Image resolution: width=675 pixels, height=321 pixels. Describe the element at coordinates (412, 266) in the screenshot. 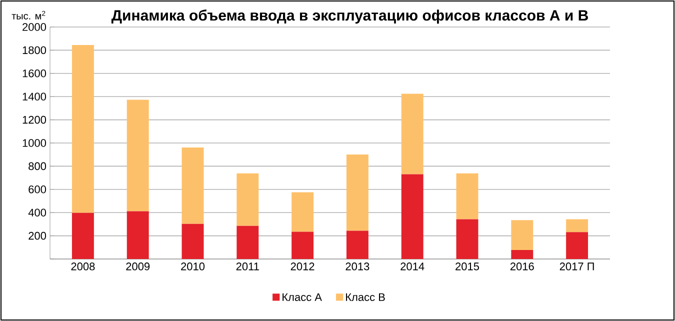

I see `x-tick-label: 2014` at that location.